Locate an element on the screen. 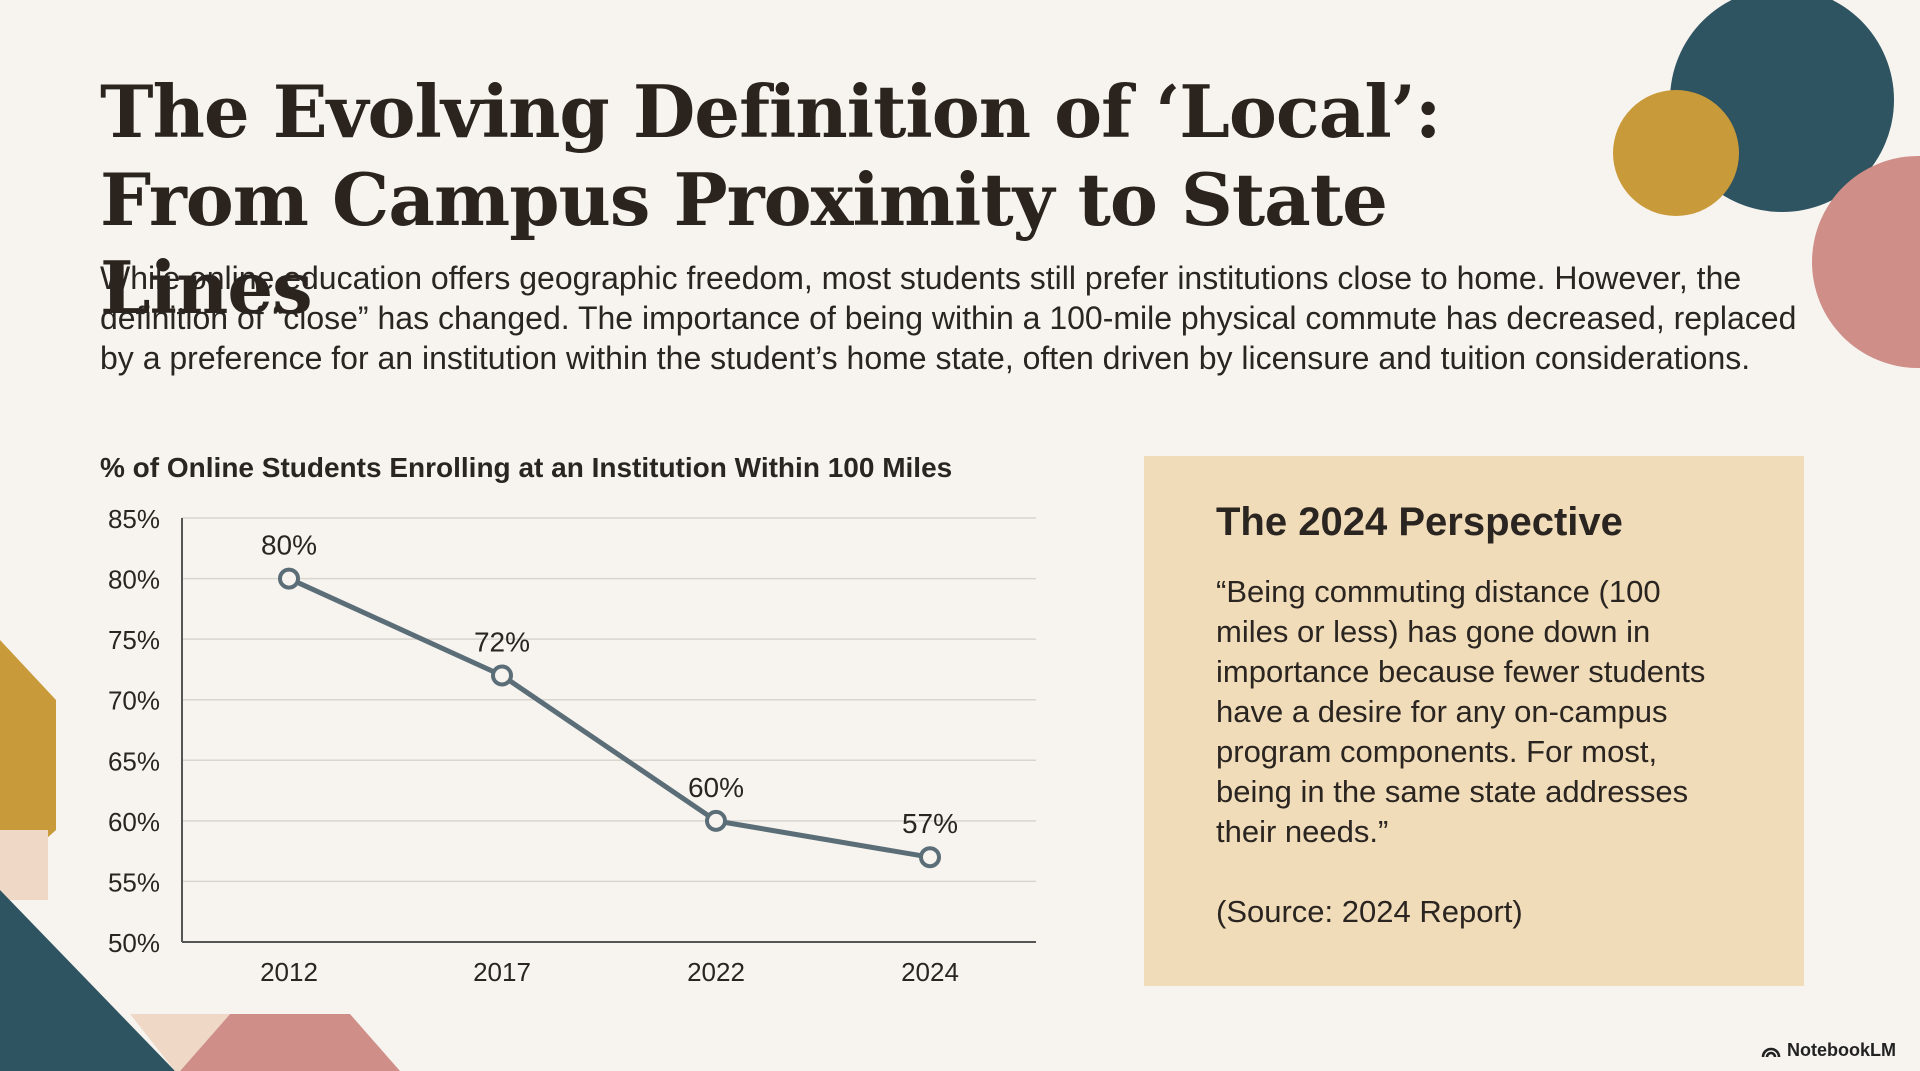 This screenshot has width=1920, height=1071. data-label: 80% is located at coordinates (289, 545).